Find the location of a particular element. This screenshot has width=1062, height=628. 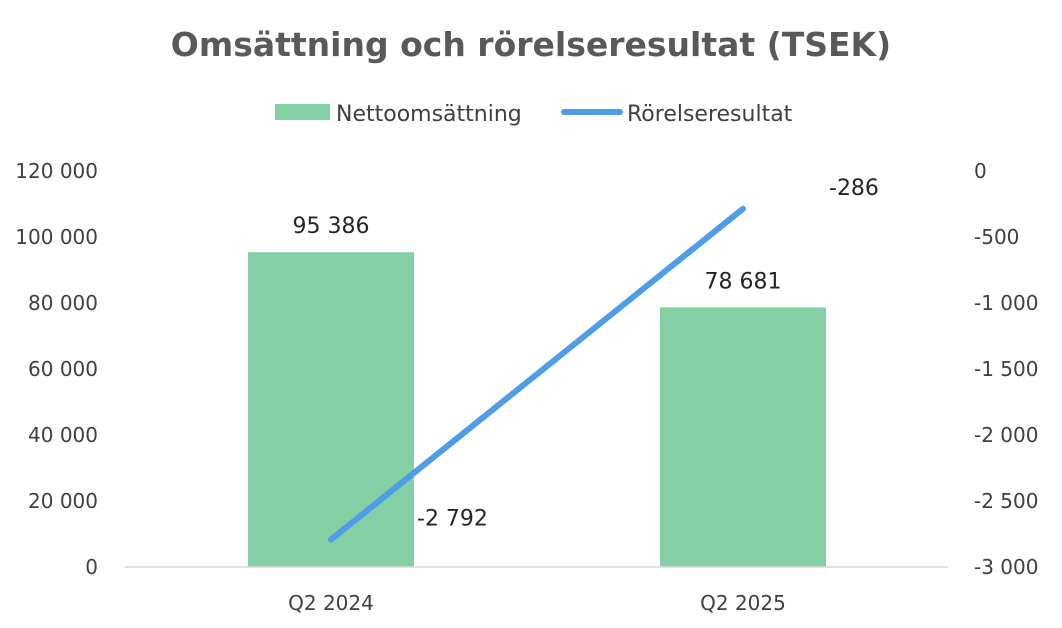

right-tick-label: -2 000 is located at coordinates (1006, 435).